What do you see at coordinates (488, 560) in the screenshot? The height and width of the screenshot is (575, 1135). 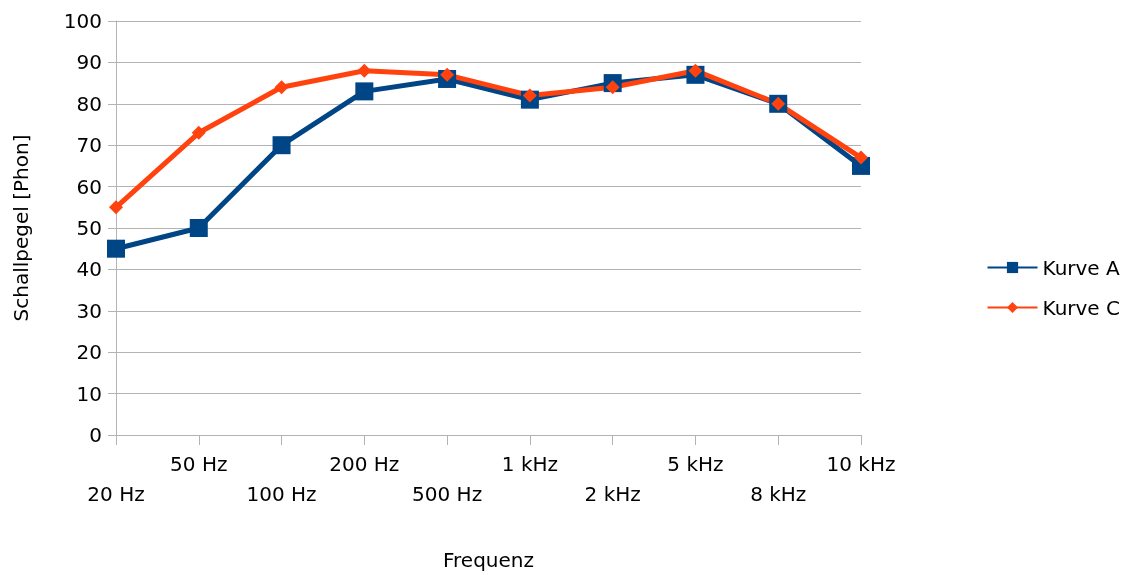 I see `x-axis-title: Frequenz` at bounding box center [488, 560].